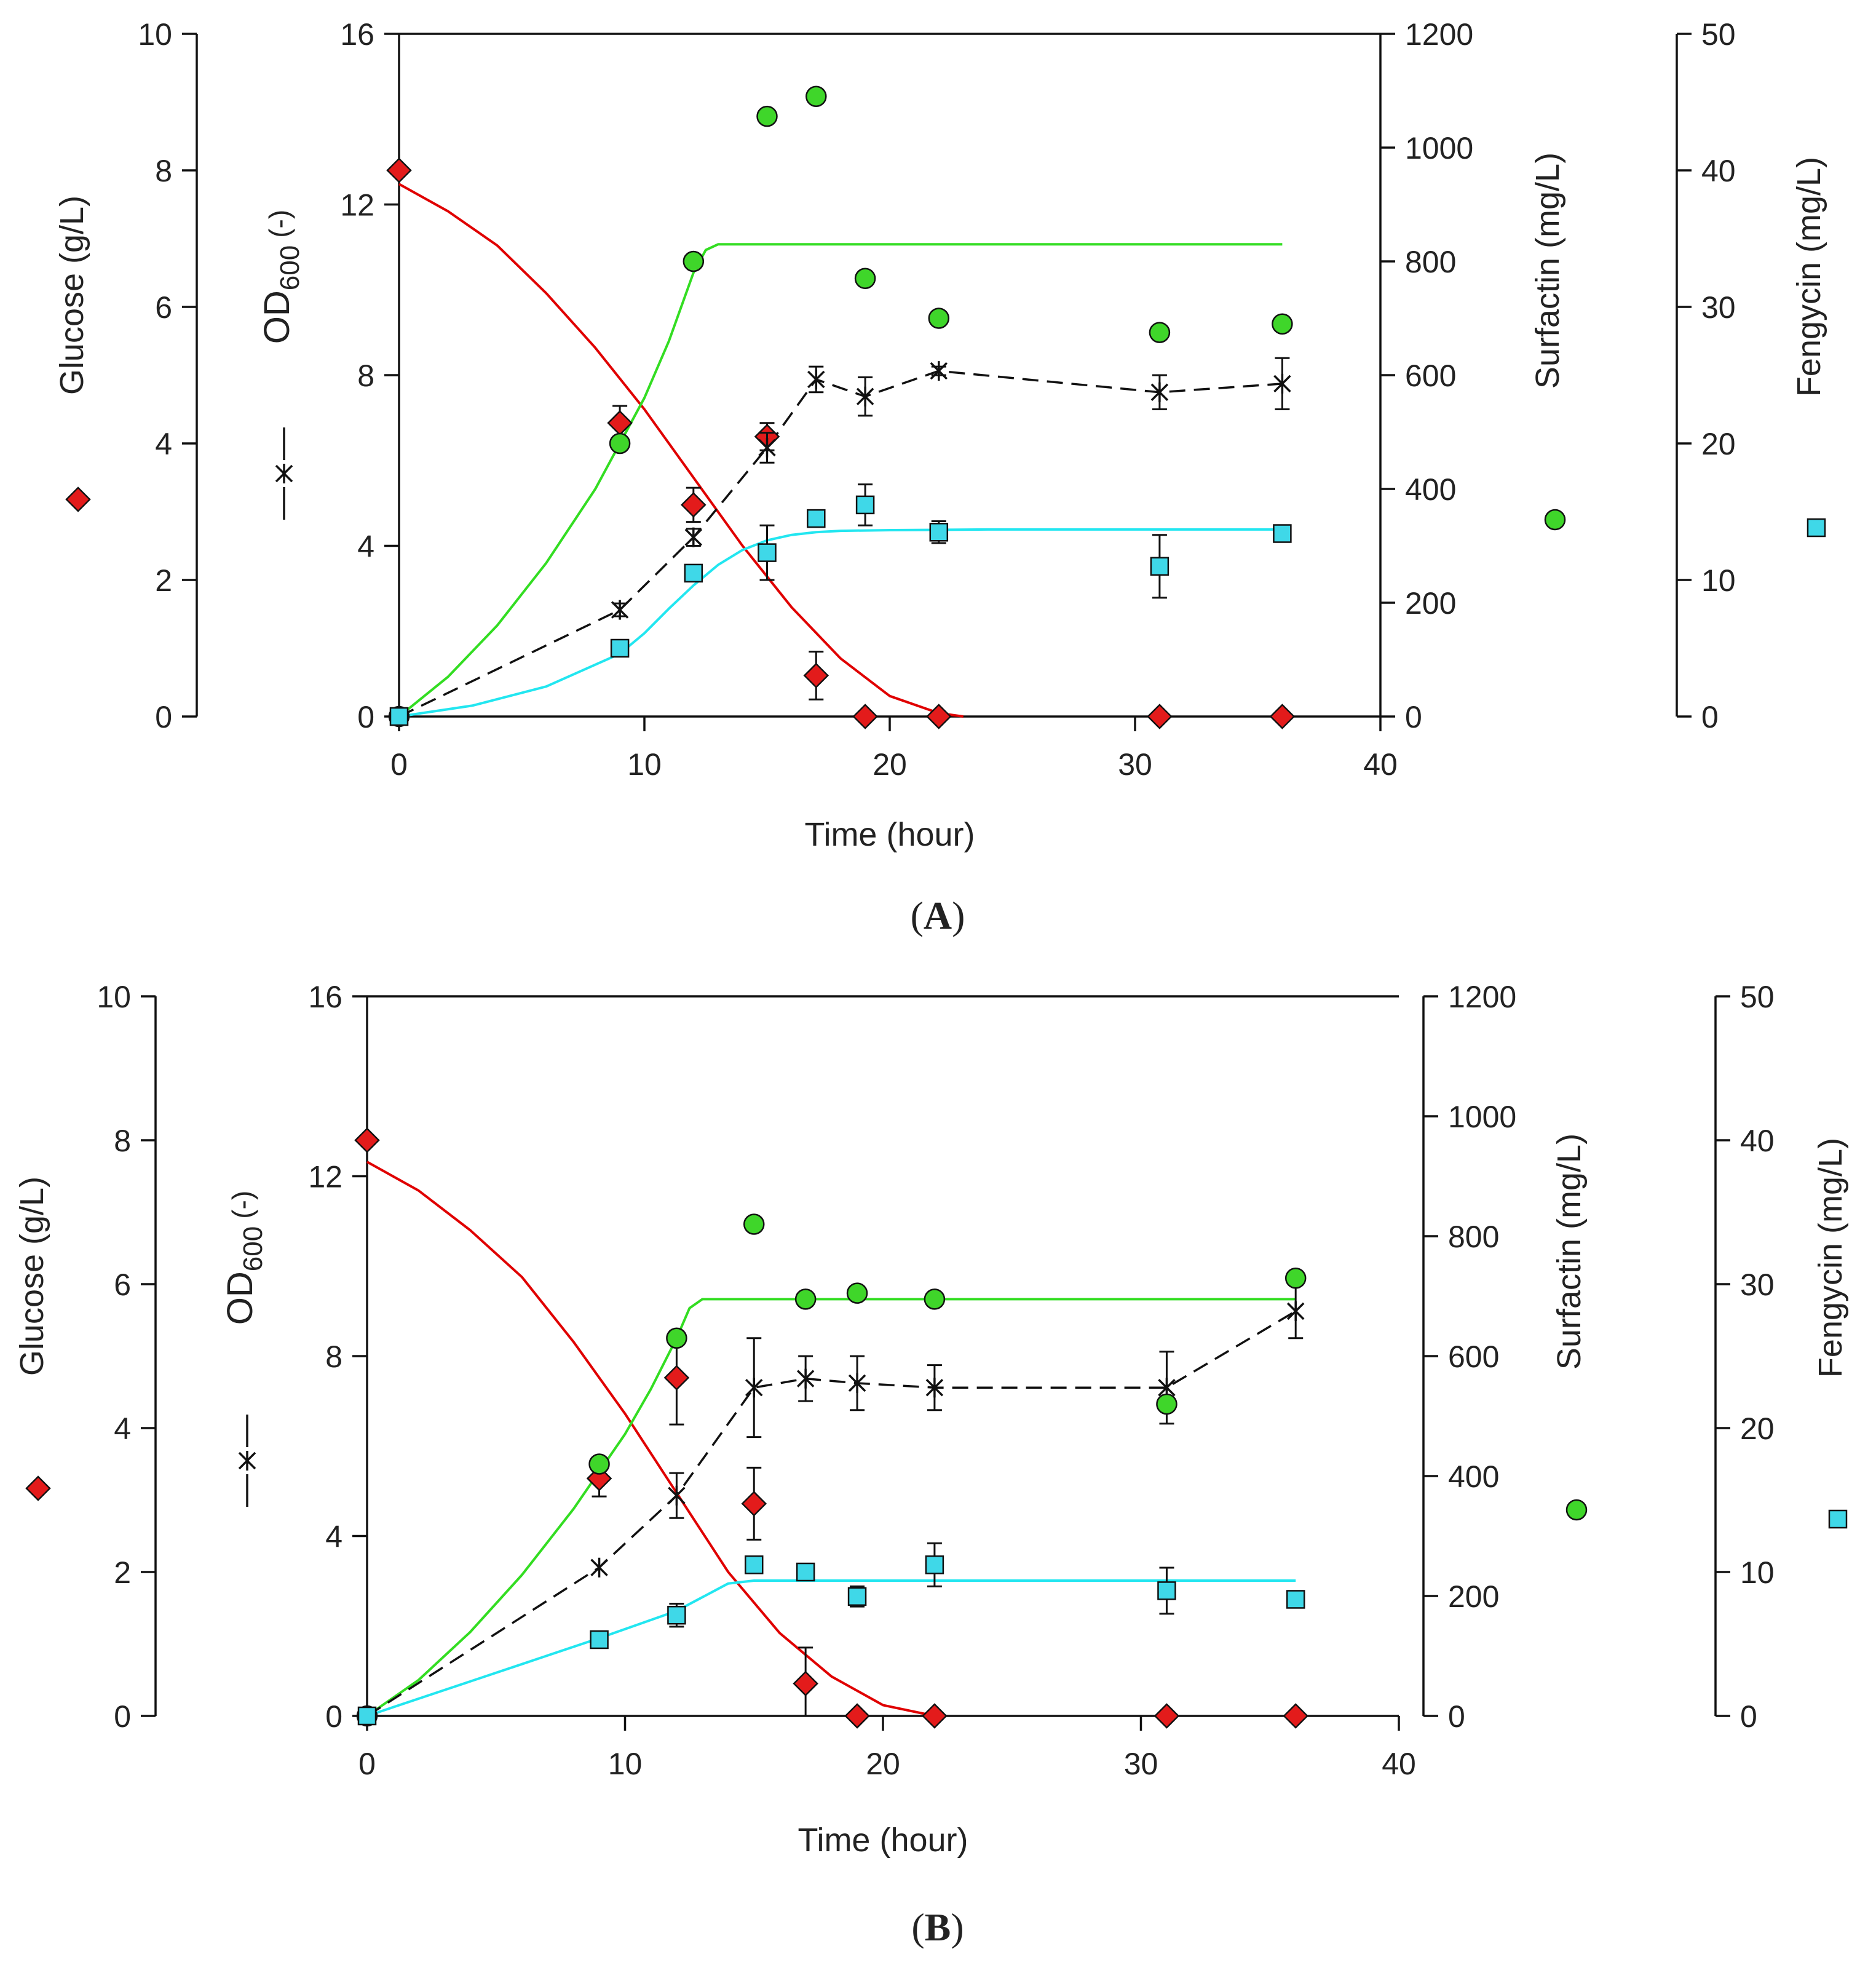 Image resolution: width=1876 pixels, height=1981 pixels. What do you see at coordinates (651, 1439) in the screenshot?
I see `glucose-fit-curve` at bounding box center [651, 1439].